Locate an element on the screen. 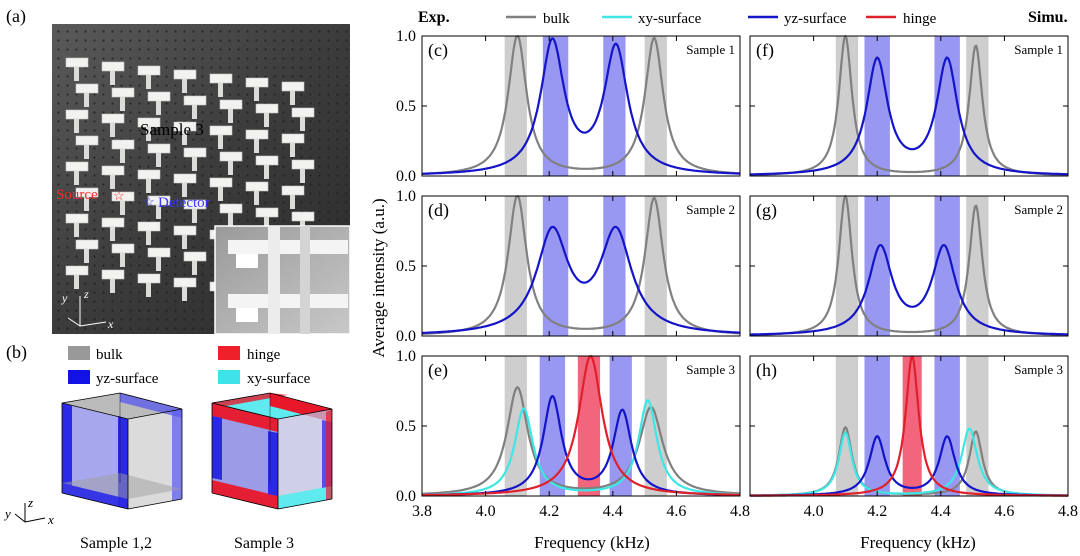  sample-3-photo-label: Sample 3 is located at coordinates (172, 129).